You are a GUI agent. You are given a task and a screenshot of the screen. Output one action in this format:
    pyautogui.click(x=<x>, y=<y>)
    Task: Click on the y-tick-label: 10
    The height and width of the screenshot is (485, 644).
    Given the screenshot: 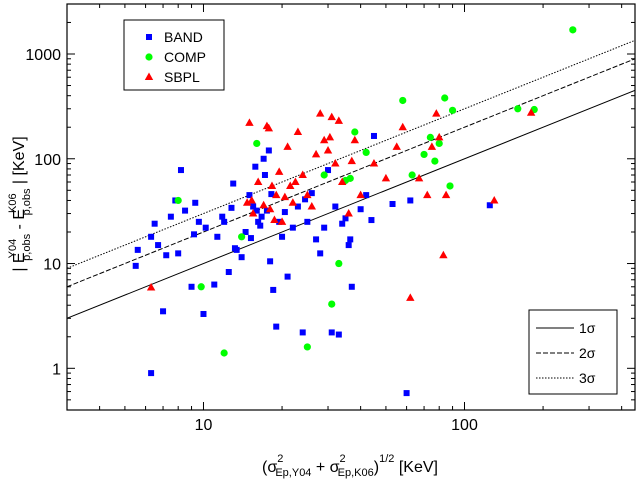 What is the action you would take?
    pyautogui.click(x=52, y=265)
    